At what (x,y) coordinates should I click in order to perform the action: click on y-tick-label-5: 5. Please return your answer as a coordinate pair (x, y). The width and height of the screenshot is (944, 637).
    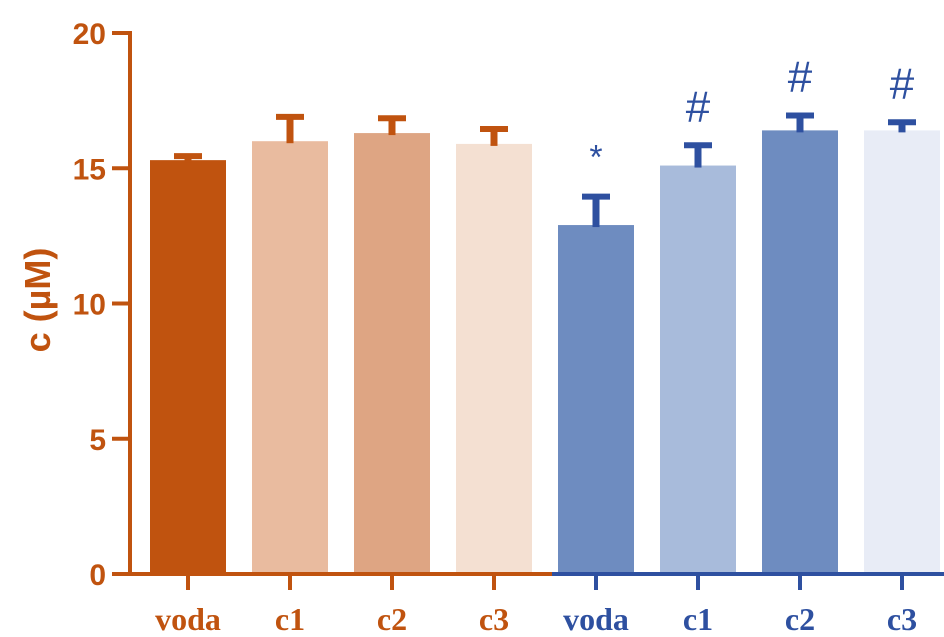
    Looking at the image, I should click on (97, 440).